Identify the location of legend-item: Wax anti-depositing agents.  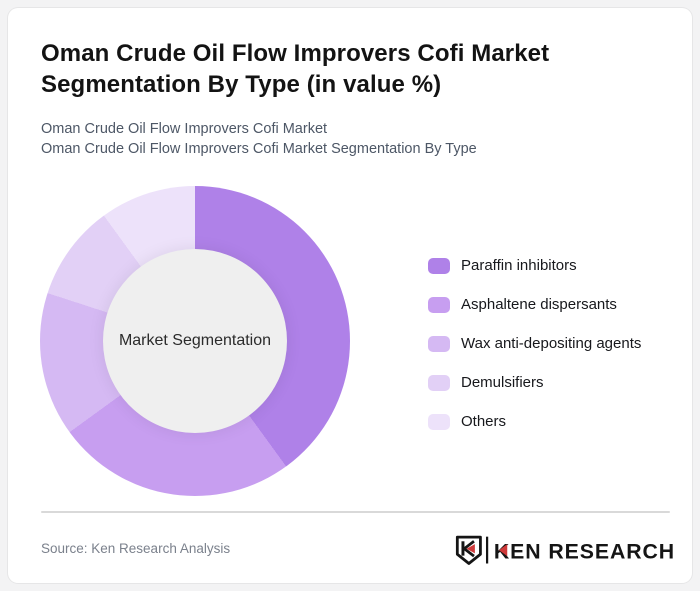
(534, 343).